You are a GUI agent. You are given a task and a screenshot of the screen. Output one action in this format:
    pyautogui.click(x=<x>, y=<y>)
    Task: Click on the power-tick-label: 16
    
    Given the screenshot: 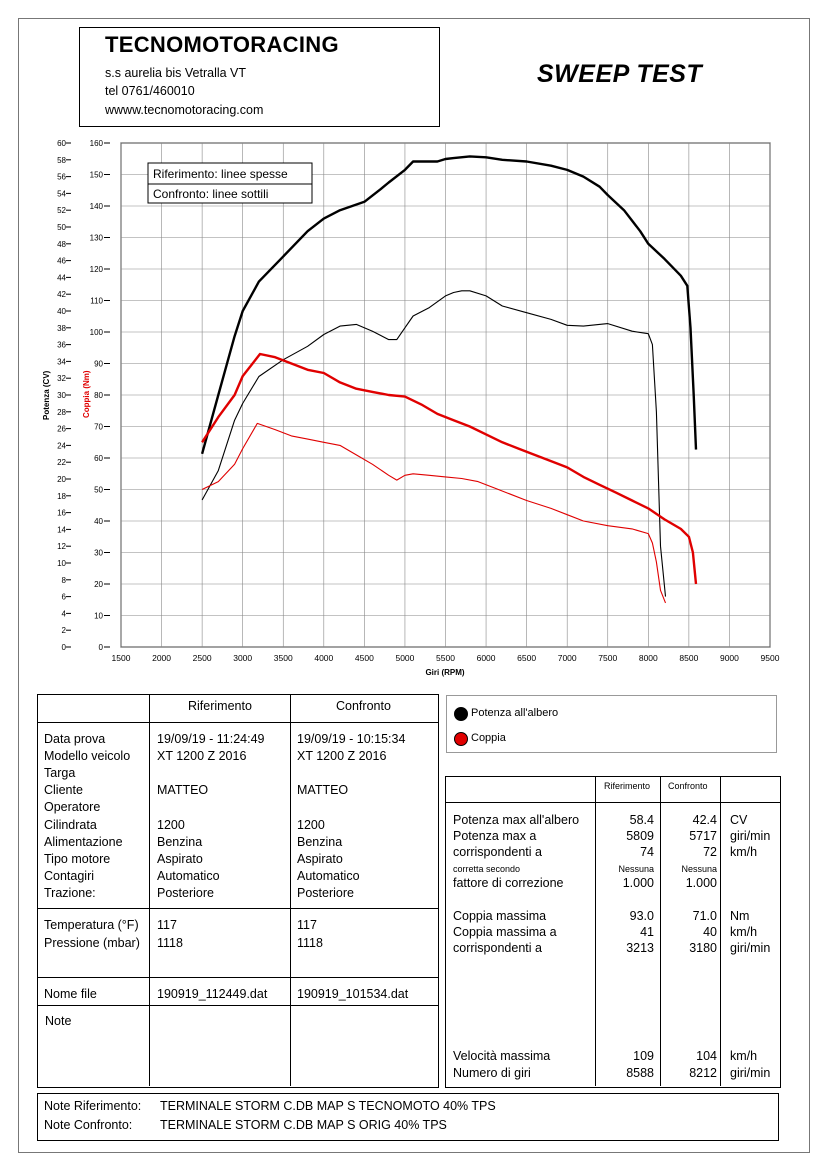 What is the action you would take?
    pyautogui.click(x=61, y=513)
    